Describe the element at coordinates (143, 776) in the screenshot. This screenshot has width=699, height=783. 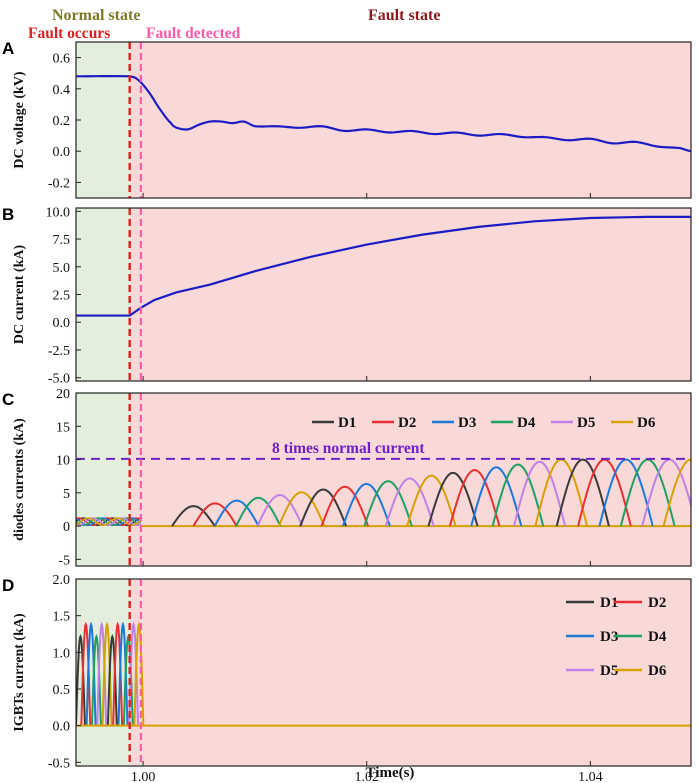
I see `x-tick-label: 1.00` at that location.